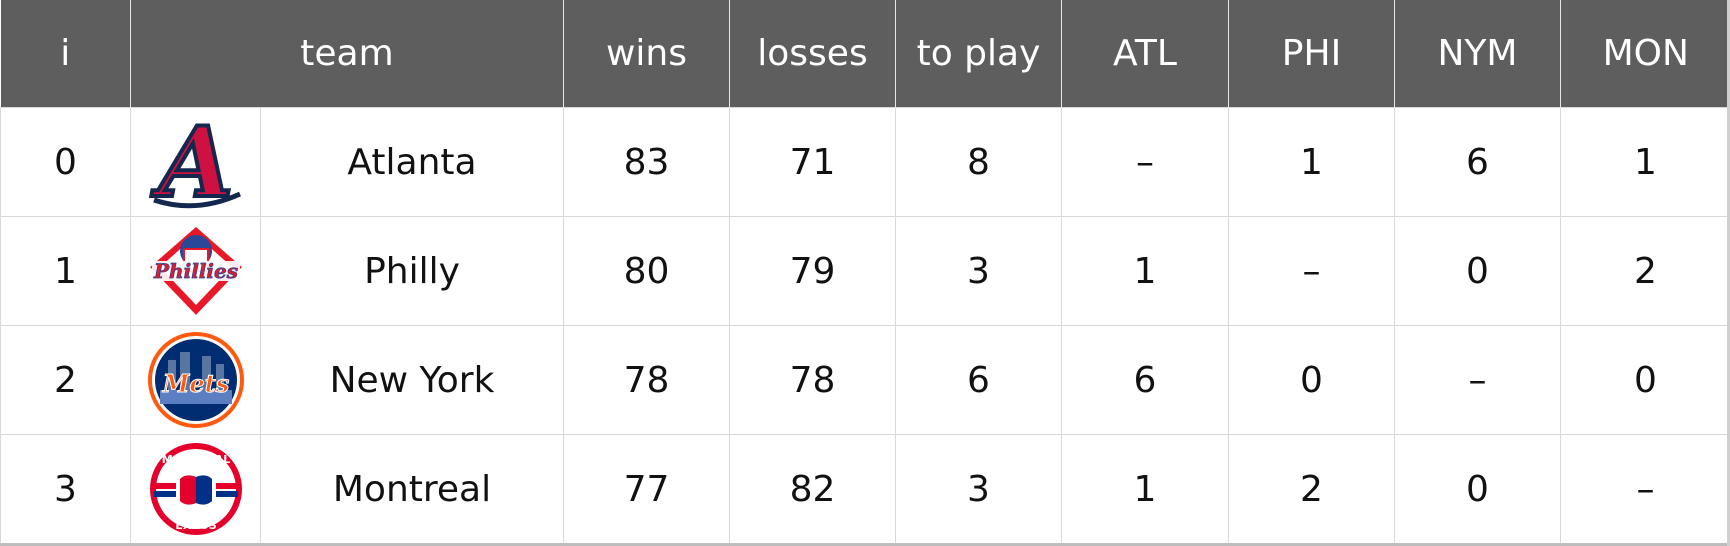 The image size is (1730, 546). I want to click on cell-vs-atl: 6, so click(1145, 380).